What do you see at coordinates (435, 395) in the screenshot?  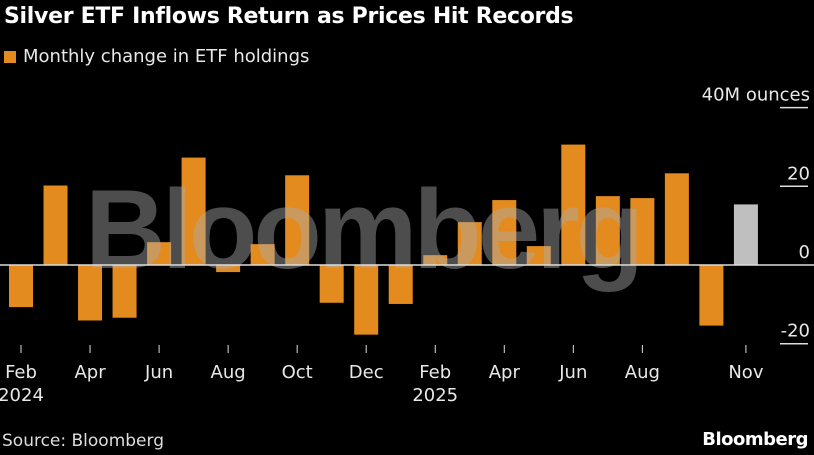 I see `x-tick-year: 2025` at bounding box center [435, 395].